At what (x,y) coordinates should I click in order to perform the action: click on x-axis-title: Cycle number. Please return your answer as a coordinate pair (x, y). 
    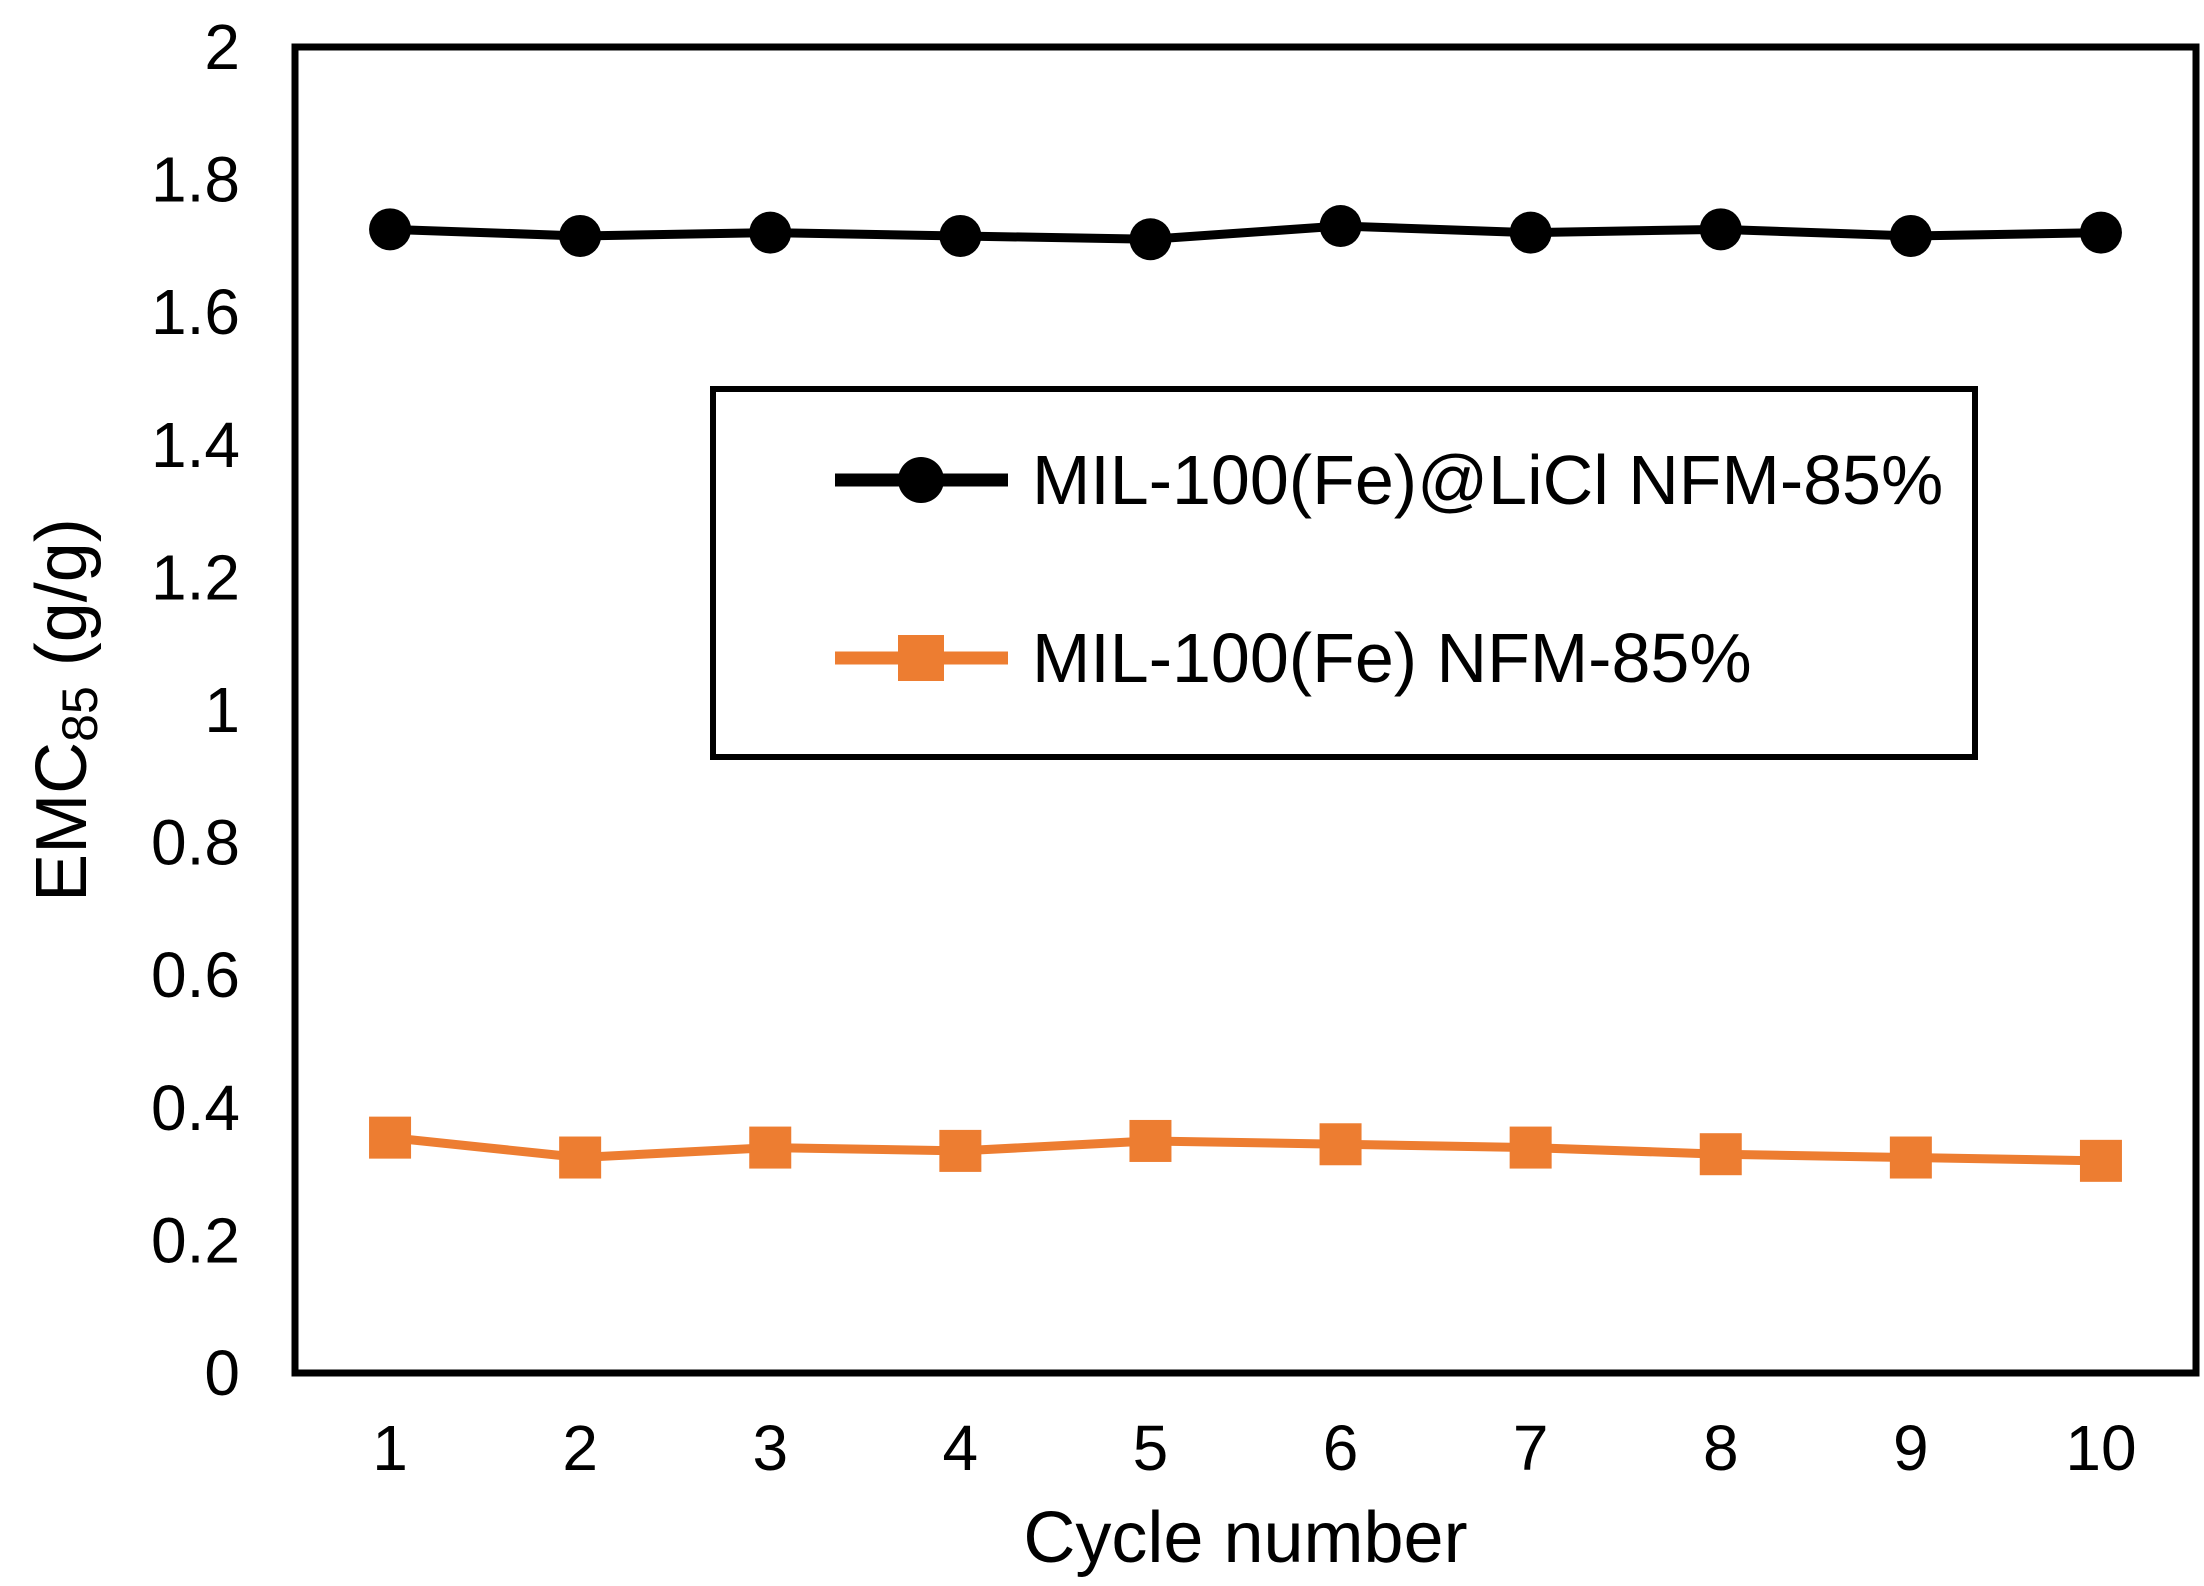
    Looking at the image, I should click on (1245, 1538).